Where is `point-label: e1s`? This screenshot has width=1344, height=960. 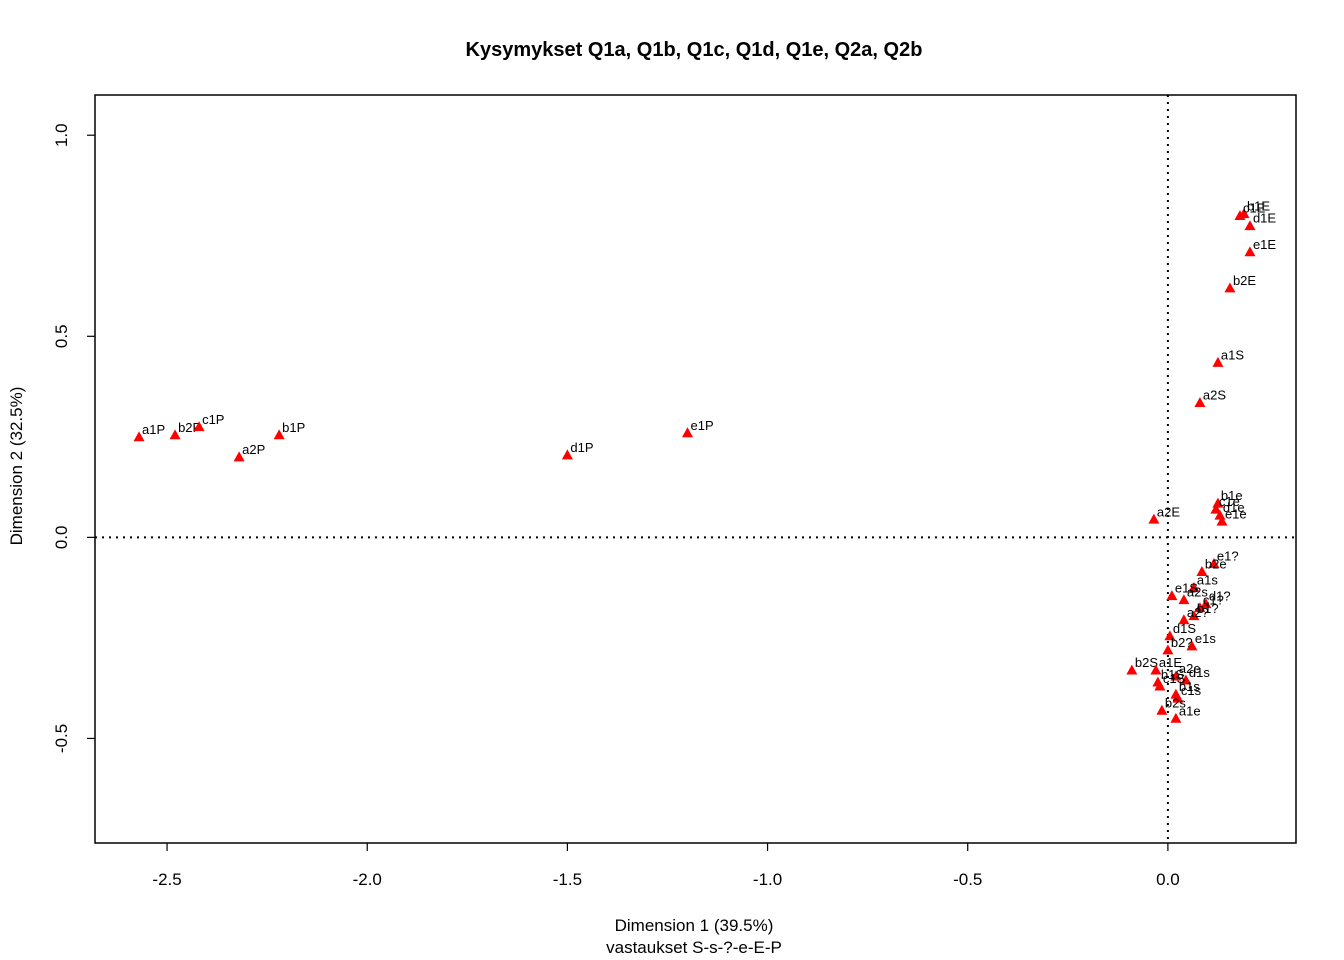
point-label: e1s is located at coordinates (1205, 638).